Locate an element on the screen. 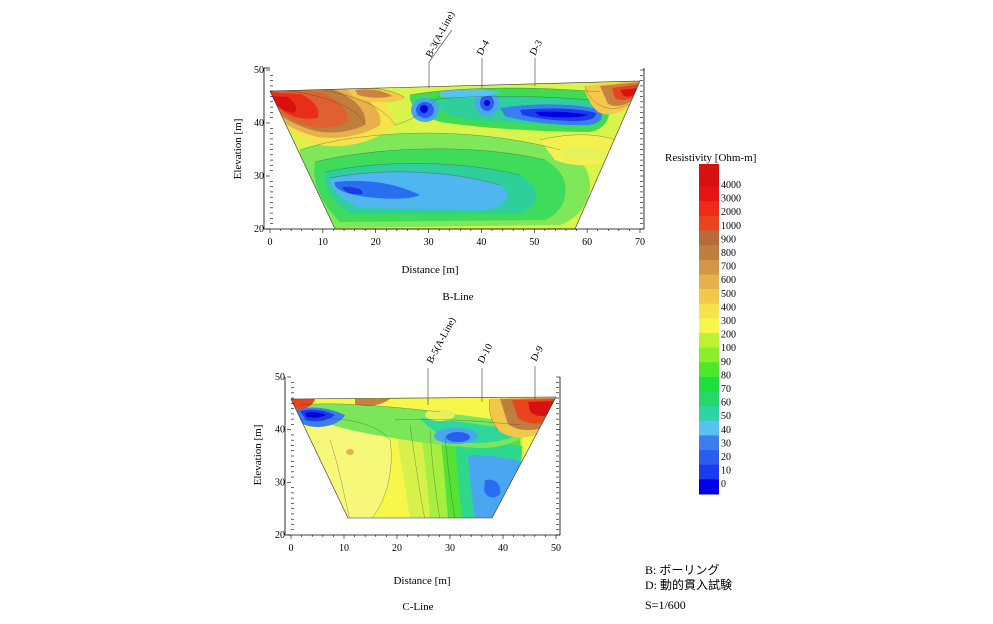 The height and width of the screenshot is (624, 993). c-line-axes is located at coordinates (422, 456).